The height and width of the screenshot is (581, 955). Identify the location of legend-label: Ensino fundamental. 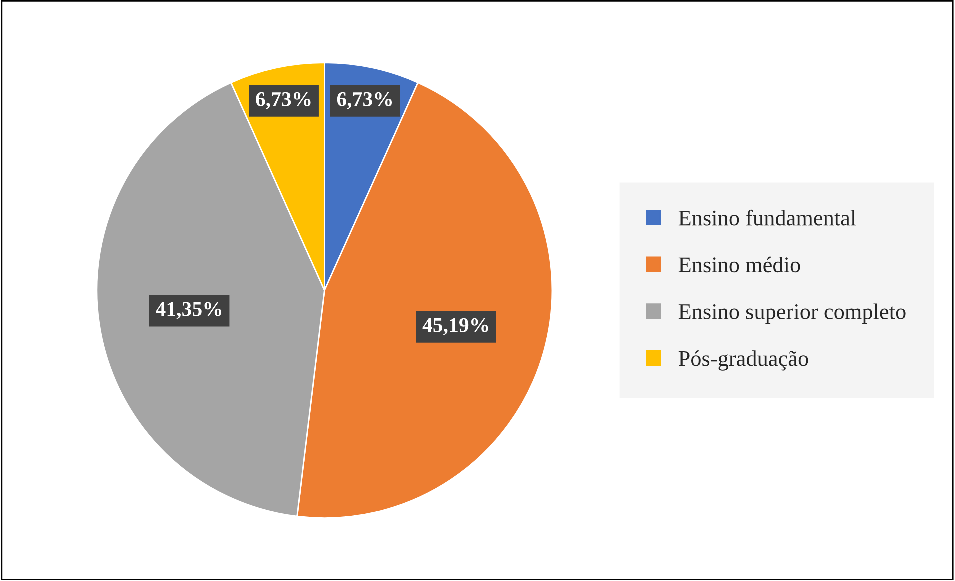
(767, 218).